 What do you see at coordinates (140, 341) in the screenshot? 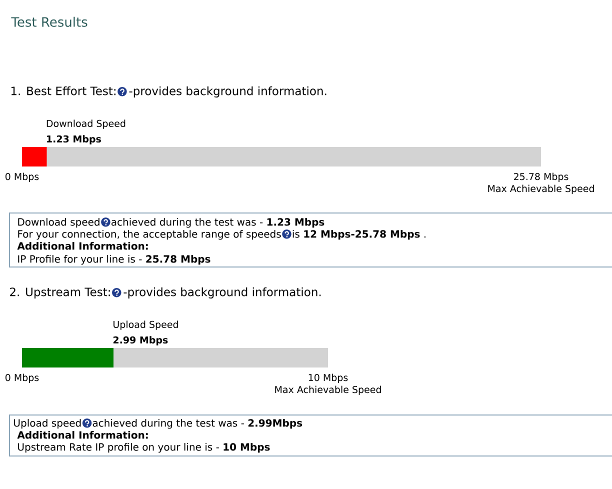
I see `data-label: 2.99 Mbps` at bounding box center [140, 341].